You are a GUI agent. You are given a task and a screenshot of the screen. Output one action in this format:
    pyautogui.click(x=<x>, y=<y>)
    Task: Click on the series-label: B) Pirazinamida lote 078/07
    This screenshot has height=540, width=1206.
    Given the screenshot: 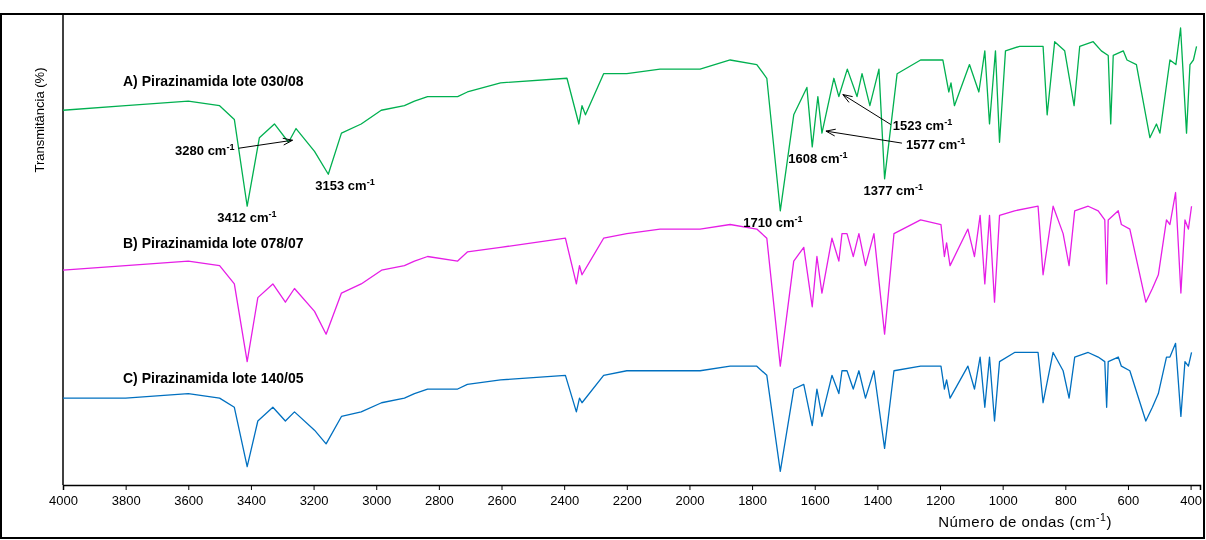 What is the action you would take?
    pyautogui.click(x=213, y=243)
    